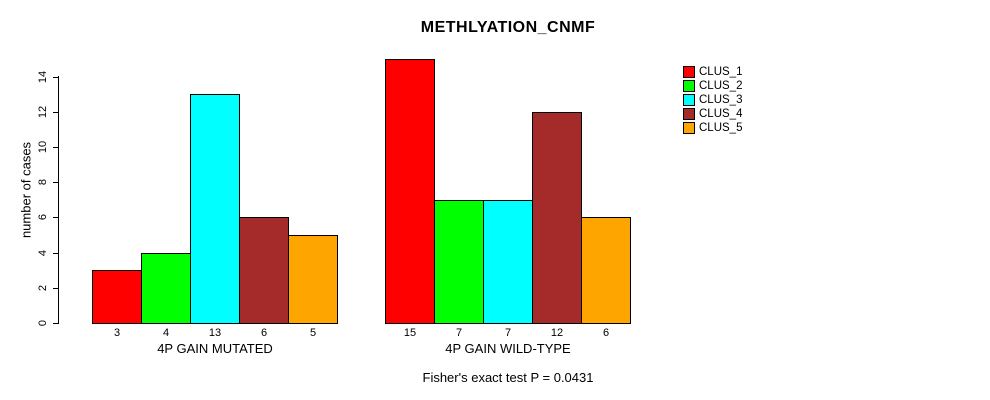 The image size is (990, 400). I want to click on x-axis-group-label: 4P GAIN WILD-TYPE, so click(508, 348).